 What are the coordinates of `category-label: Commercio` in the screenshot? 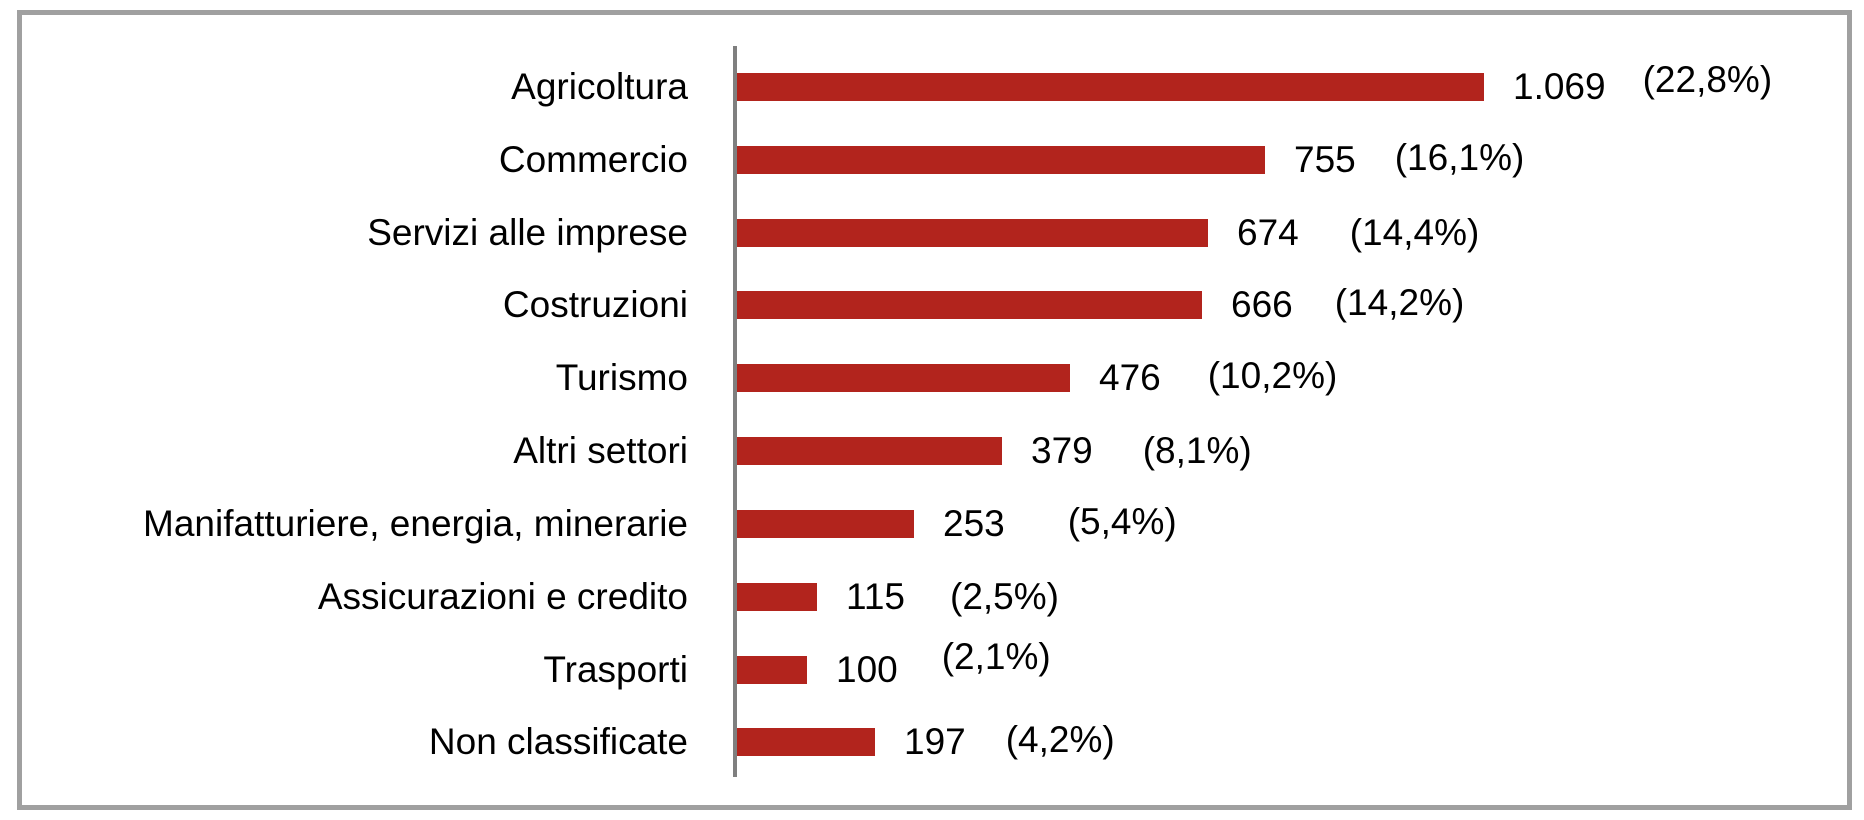 It's located at (593, 159).